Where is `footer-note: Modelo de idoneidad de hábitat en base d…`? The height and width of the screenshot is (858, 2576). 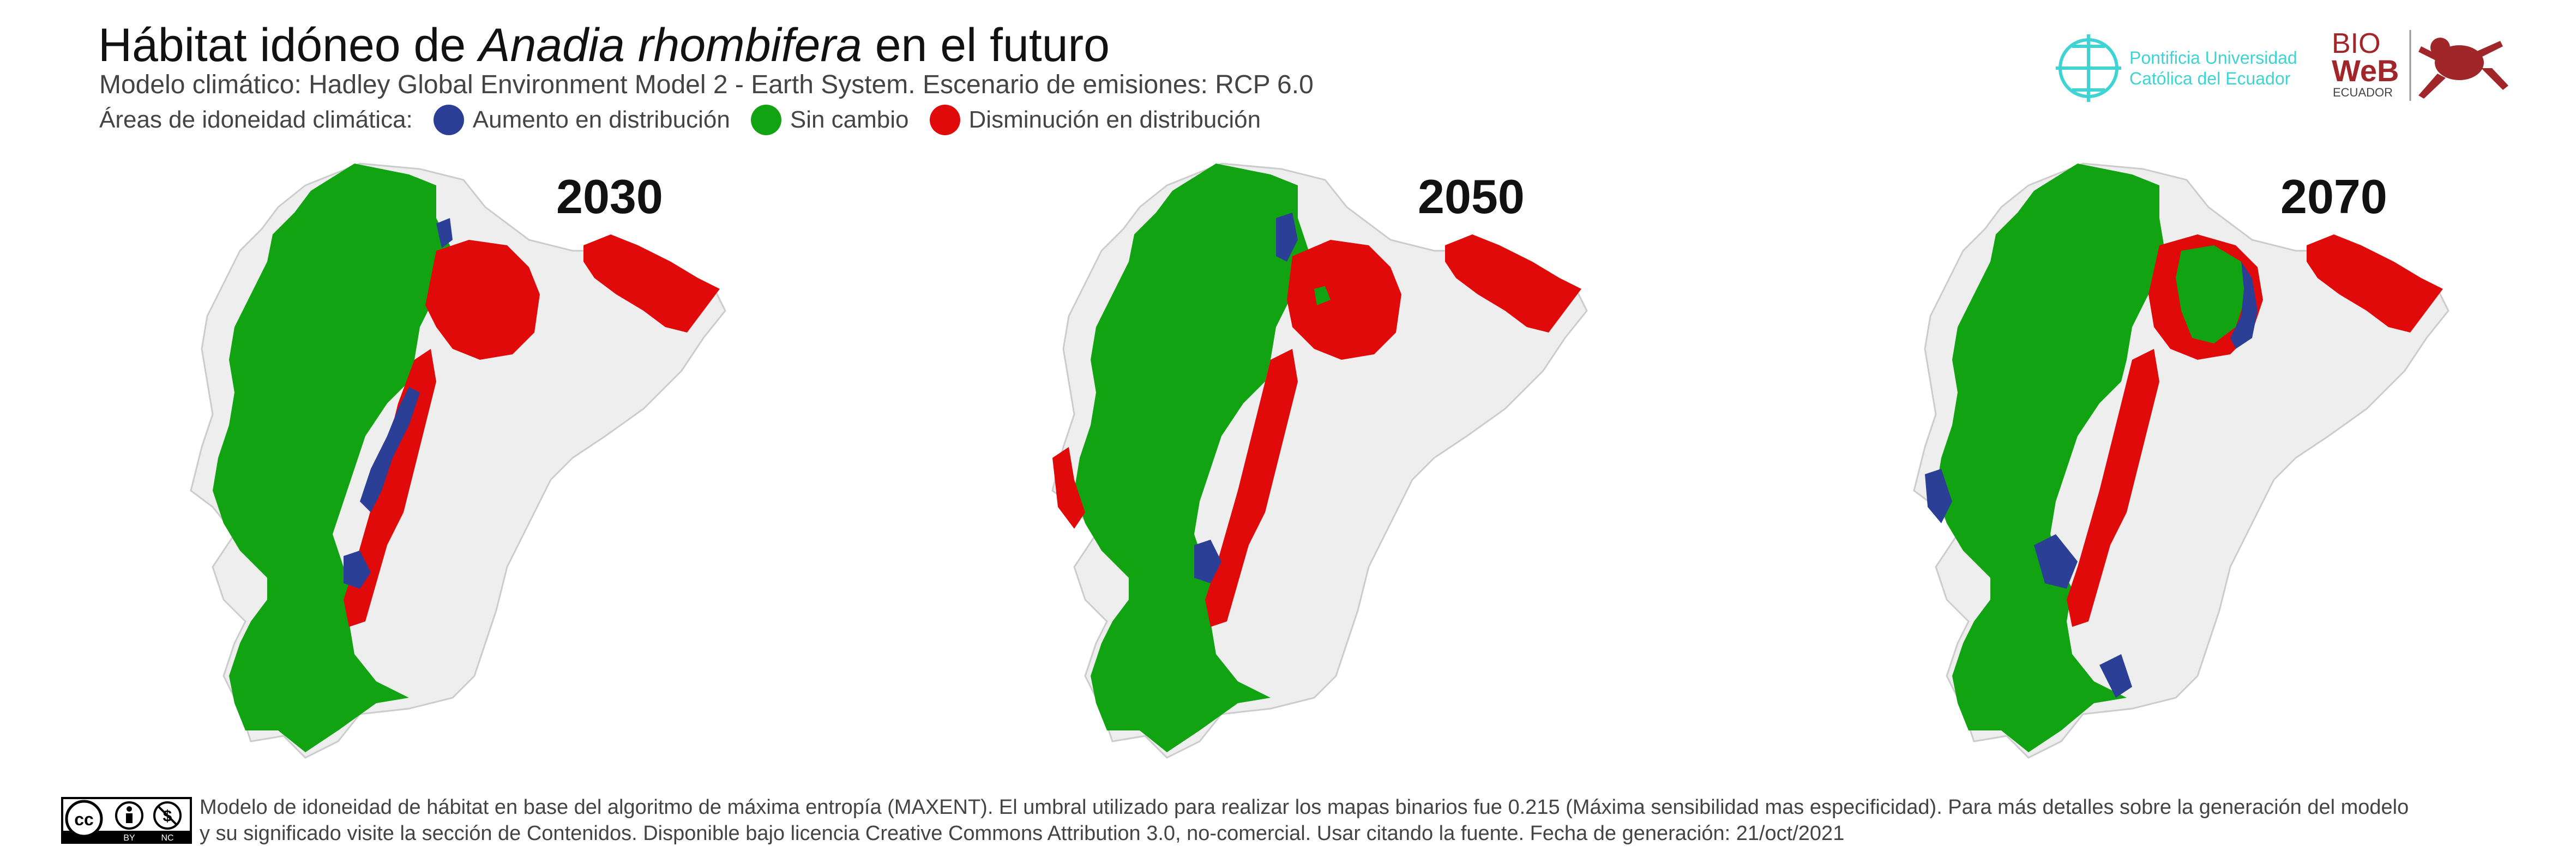 footer-note: Modelo de idoneidad de hábitat en base d… is located at coordinates (1377, 821).